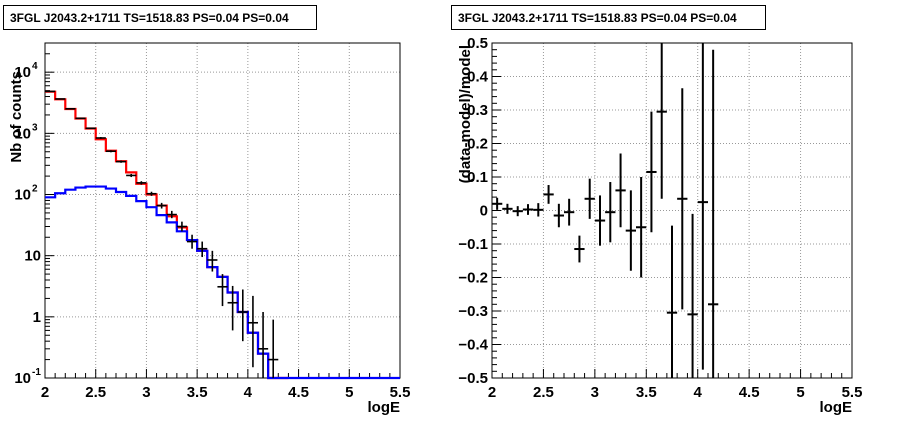 This screenshot has height=421, width=898. I want to click on y-tick-label: −0.1, so click(473, 244).